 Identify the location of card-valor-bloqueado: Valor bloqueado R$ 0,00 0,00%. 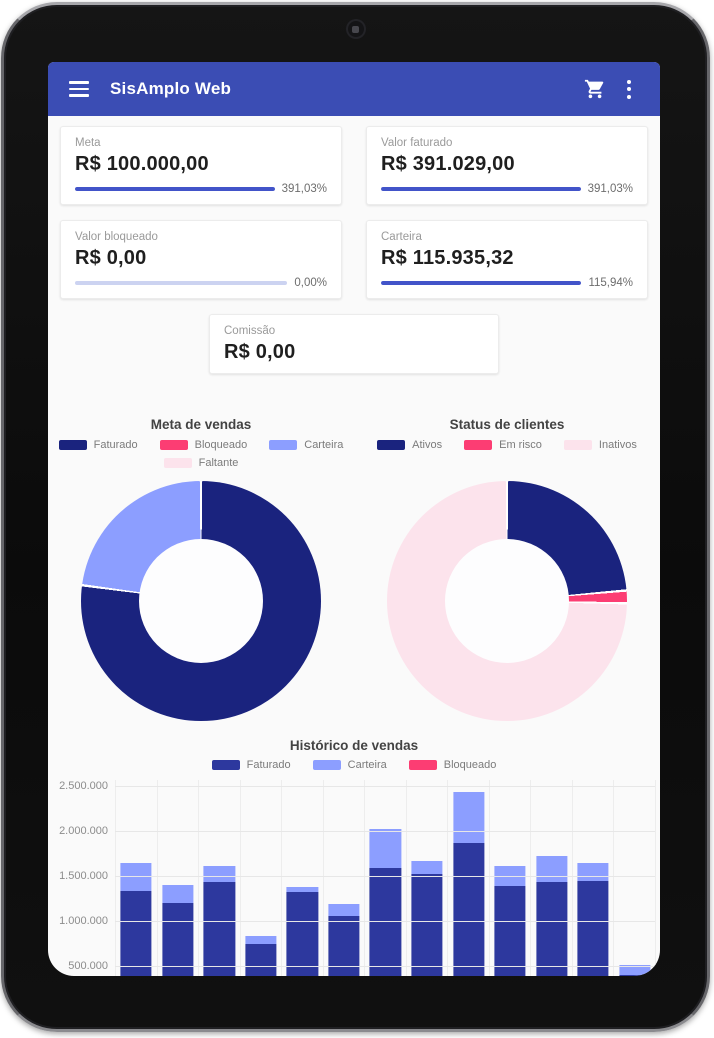
(201, 259).